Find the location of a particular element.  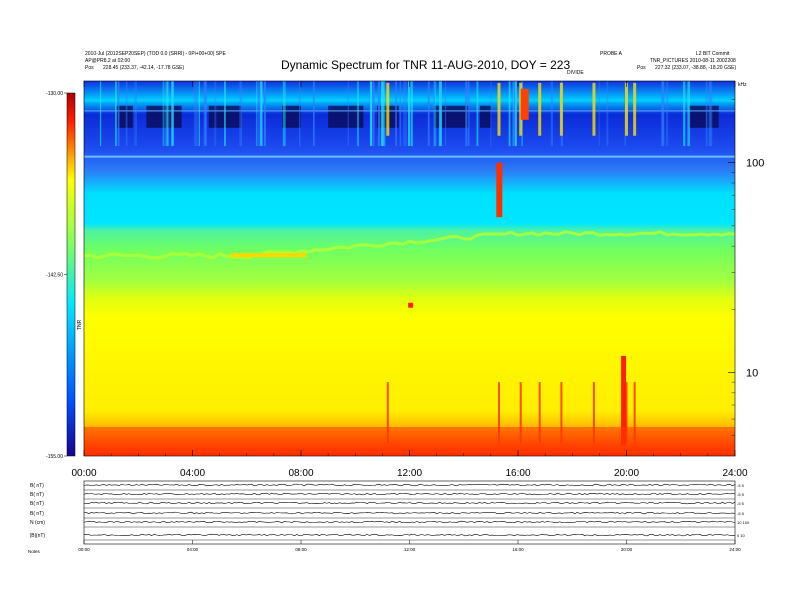

header-pos-left: Pos 228.45 (233.37, -42.14, -17.78 GSE) is located at coordinates (134, 68).